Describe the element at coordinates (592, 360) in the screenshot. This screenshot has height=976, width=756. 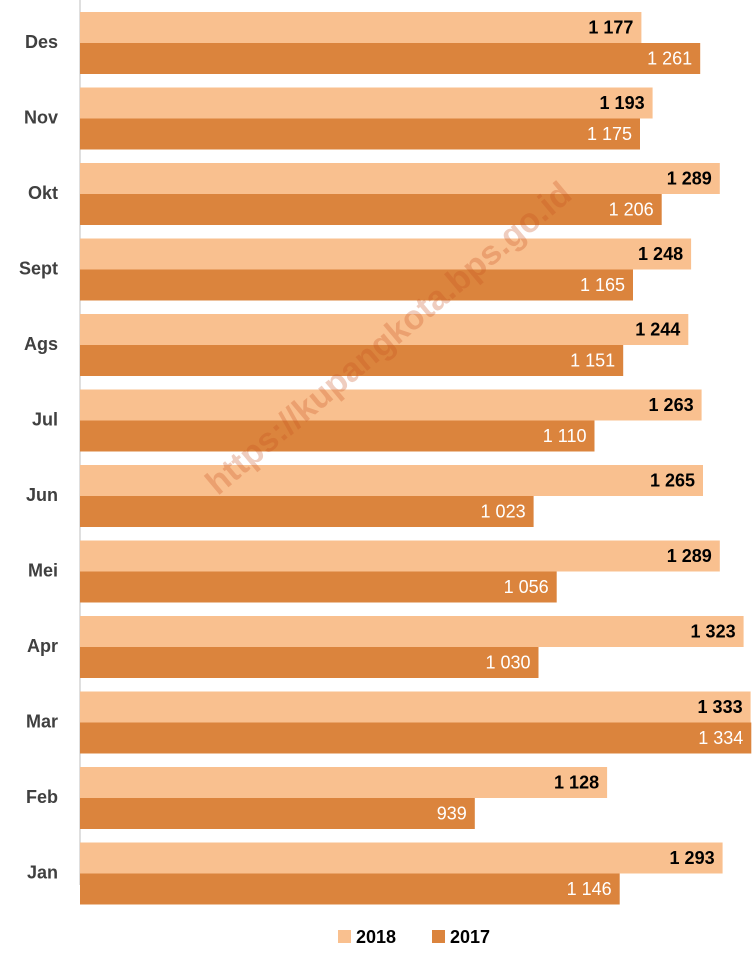
I see `data-label: 1 151` at that location.